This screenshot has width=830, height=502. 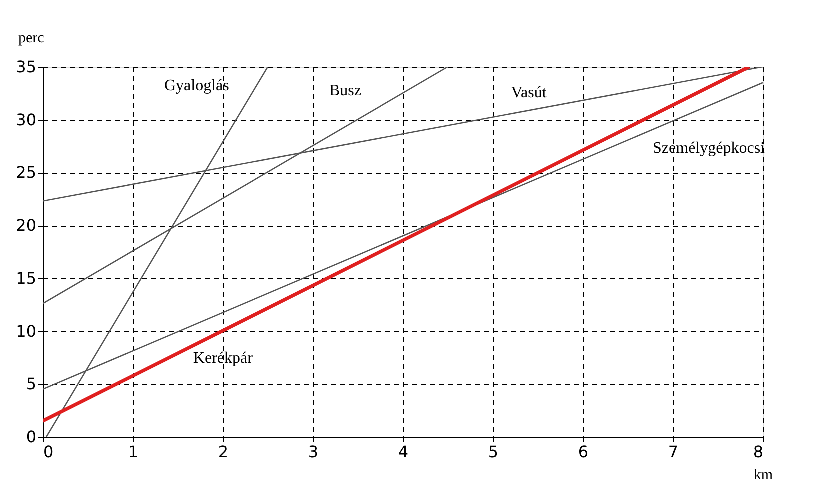 What do you see at coordinates (313, 452) in the screenshot?
I see `x-tick-label: 3` at bounding box center [313, 452].